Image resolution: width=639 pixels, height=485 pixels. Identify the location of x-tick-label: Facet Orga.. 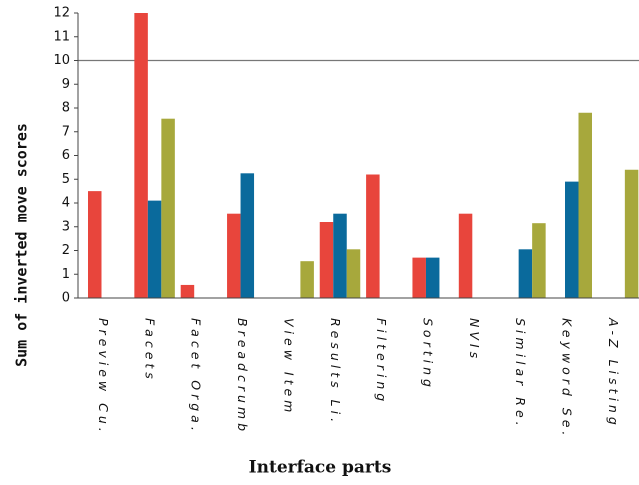
(196, 376).